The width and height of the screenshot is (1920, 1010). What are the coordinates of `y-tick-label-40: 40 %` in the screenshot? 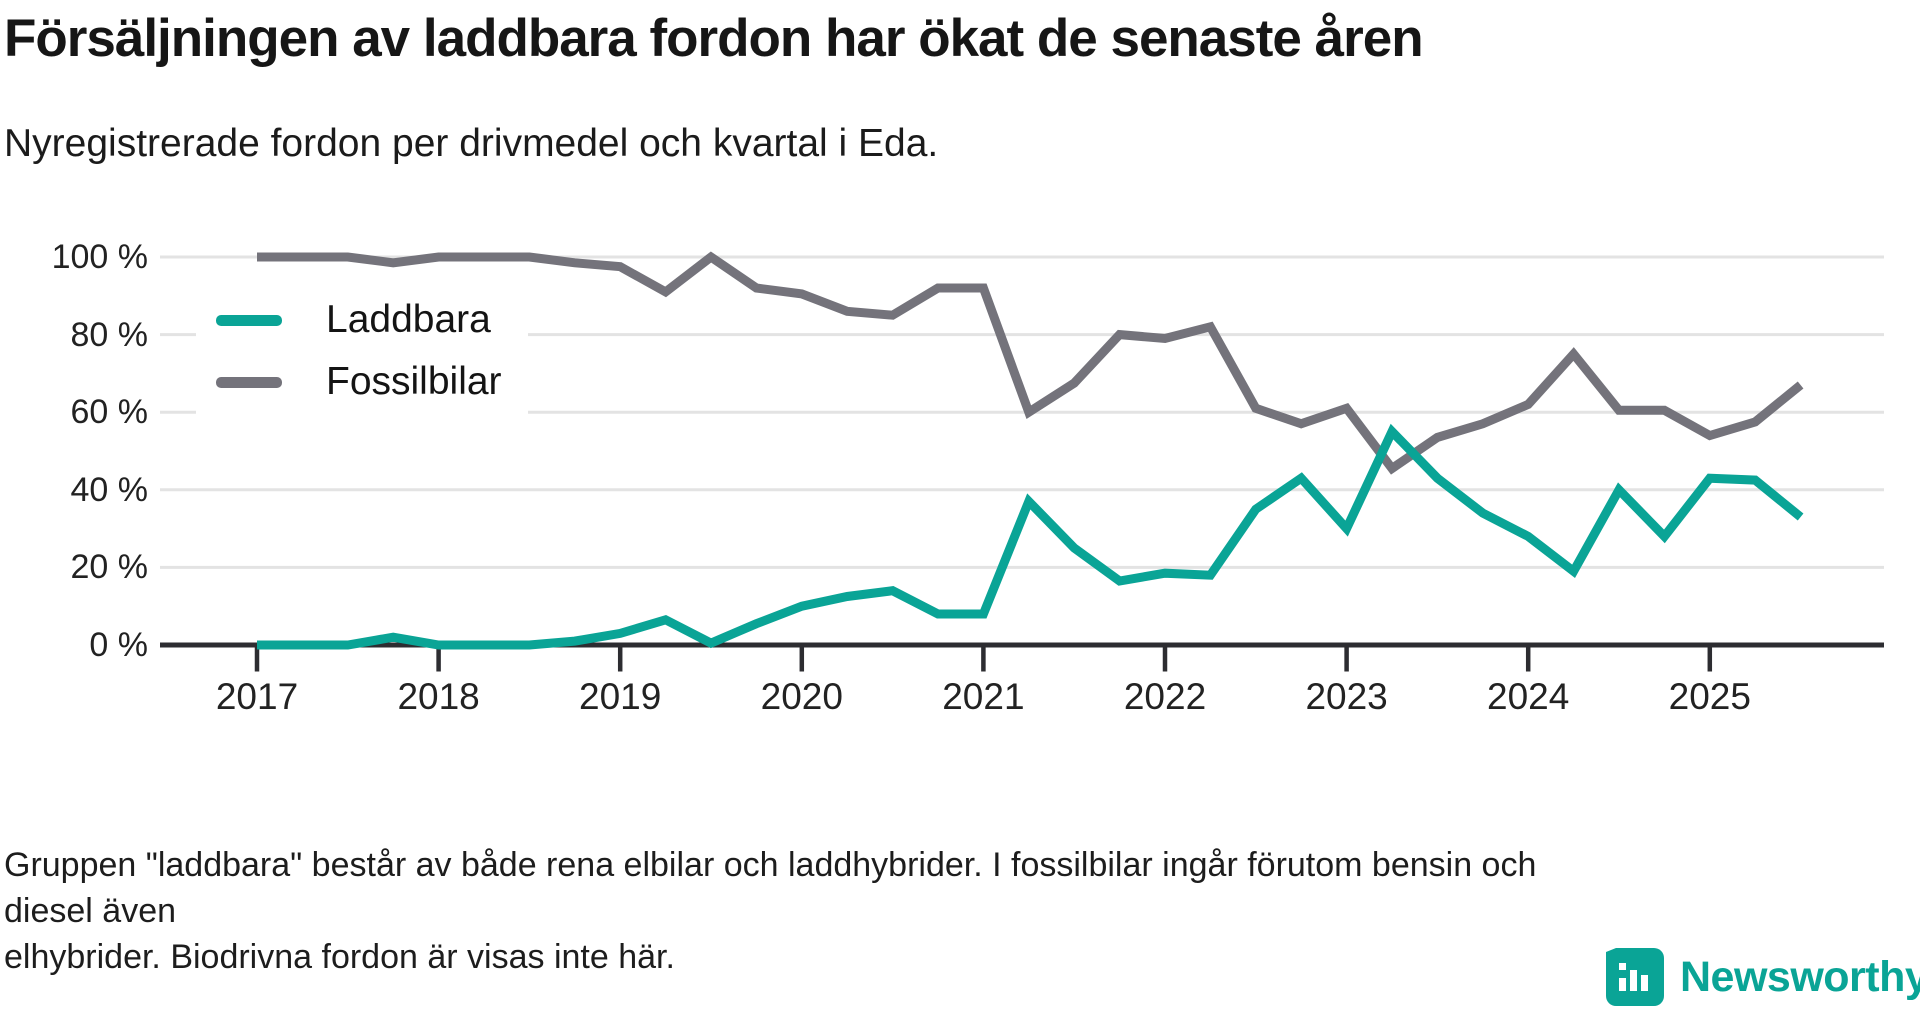 It's located at (109, 489).